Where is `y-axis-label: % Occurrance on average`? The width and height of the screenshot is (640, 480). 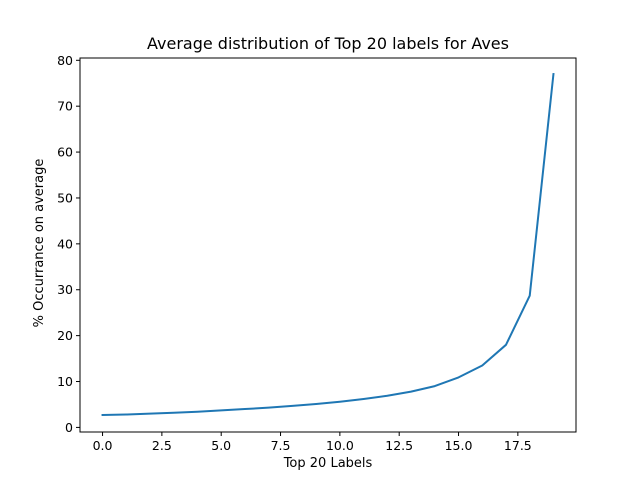
y-axis-label: % Occurrance on average is located at coordinates (39, 243).